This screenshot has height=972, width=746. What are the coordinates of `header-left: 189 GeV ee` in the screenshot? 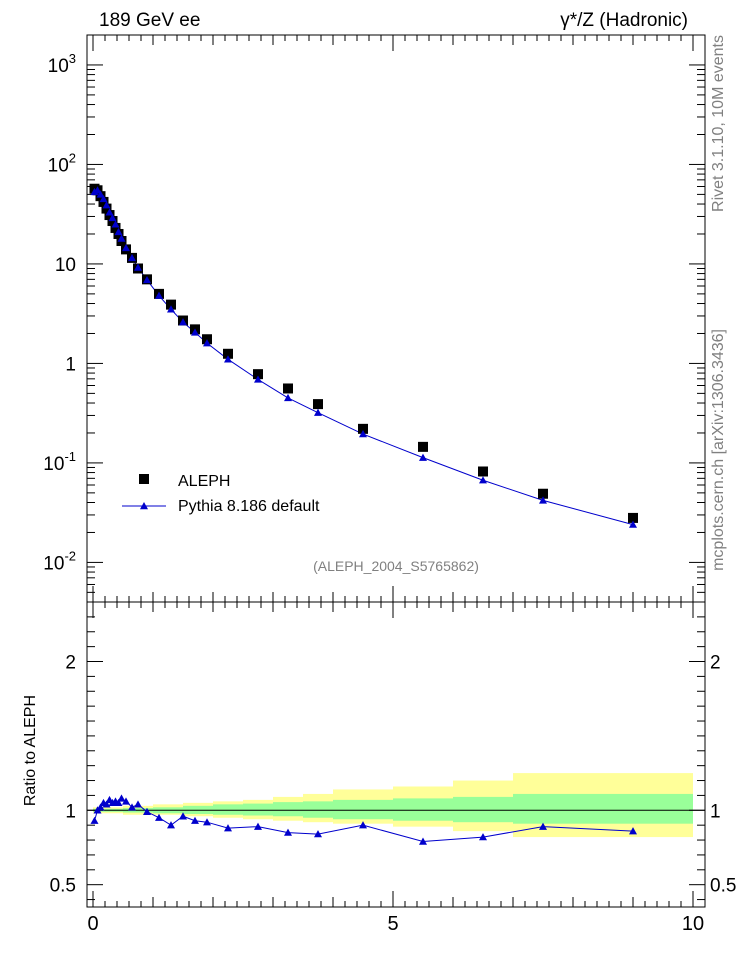 It's located at (149, 20).